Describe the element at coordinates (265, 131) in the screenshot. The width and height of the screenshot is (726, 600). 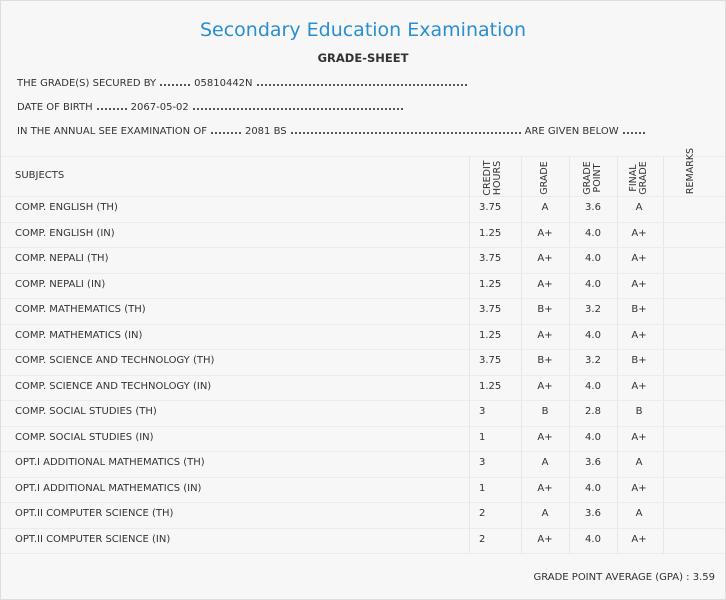
I see `info-value: 2081 BS` at that location.